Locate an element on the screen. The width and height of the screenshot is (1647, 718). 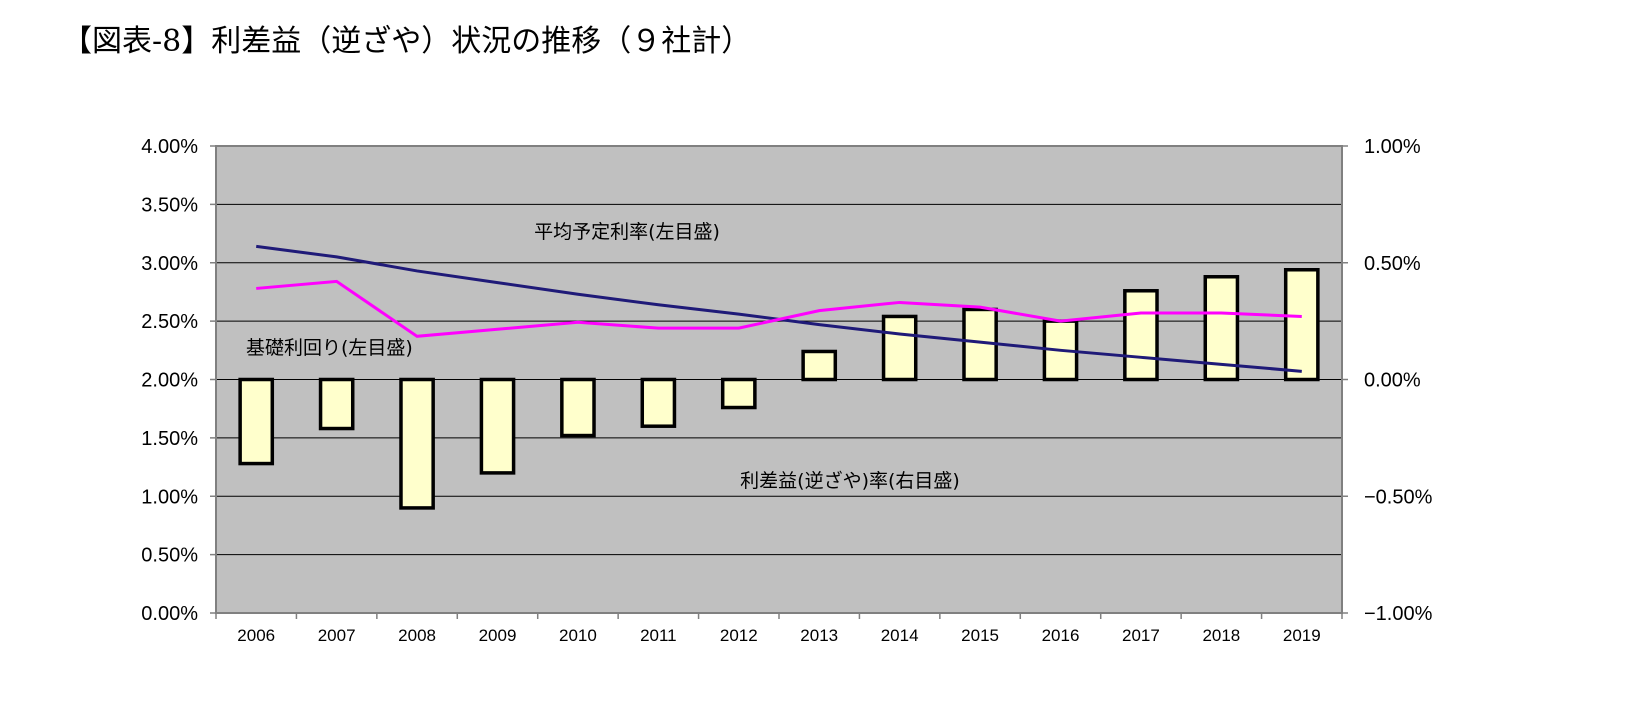
right-axis-tick-label: −0.50% is located at coordinates (1398, 497).